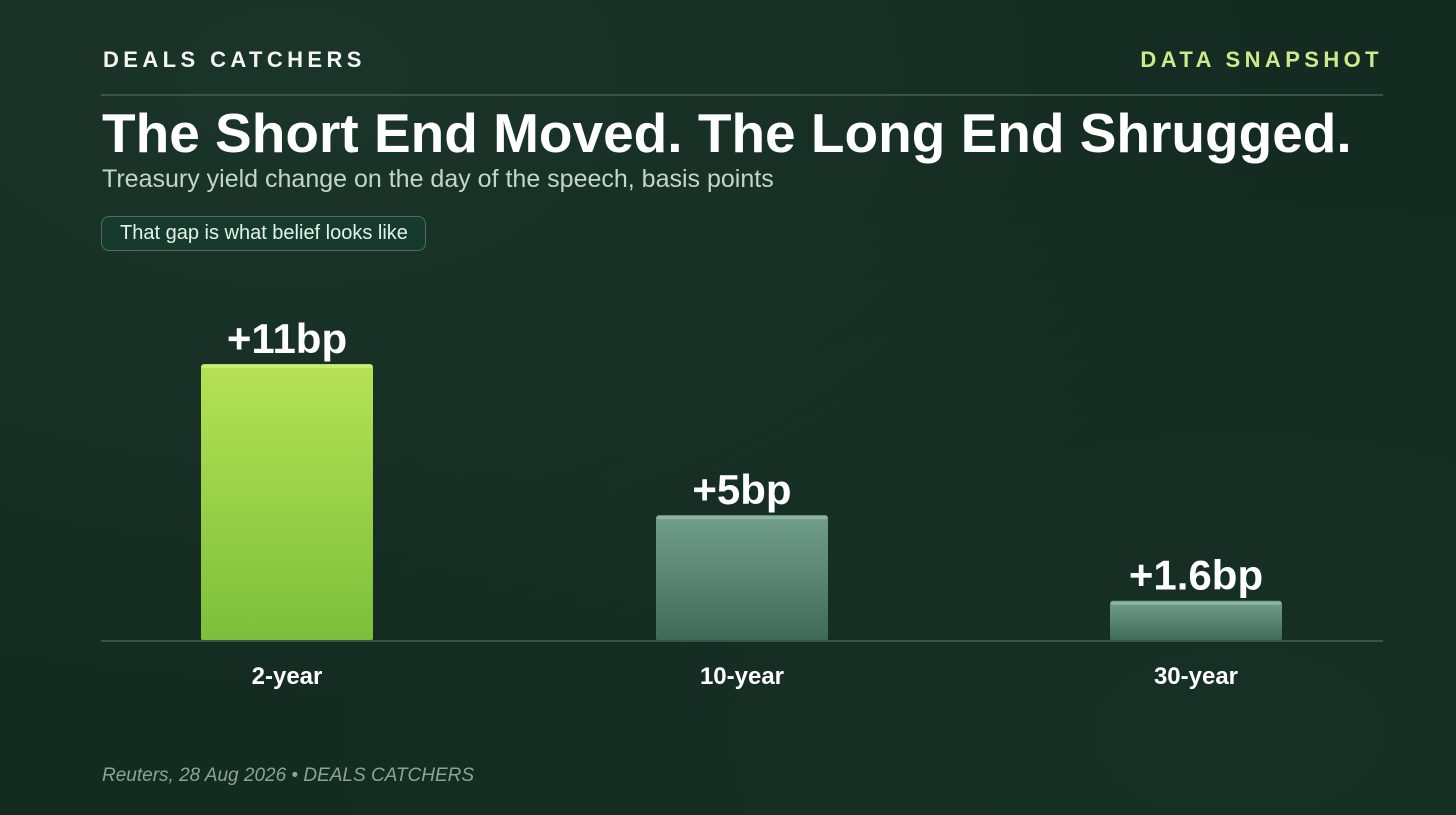 The height and width of the screenshot is (815, 1456). What do you see at coordinates (742, 676) in the screenshot?
I see `category-label-10-year: 10-year` at bounding box center [742, 676].